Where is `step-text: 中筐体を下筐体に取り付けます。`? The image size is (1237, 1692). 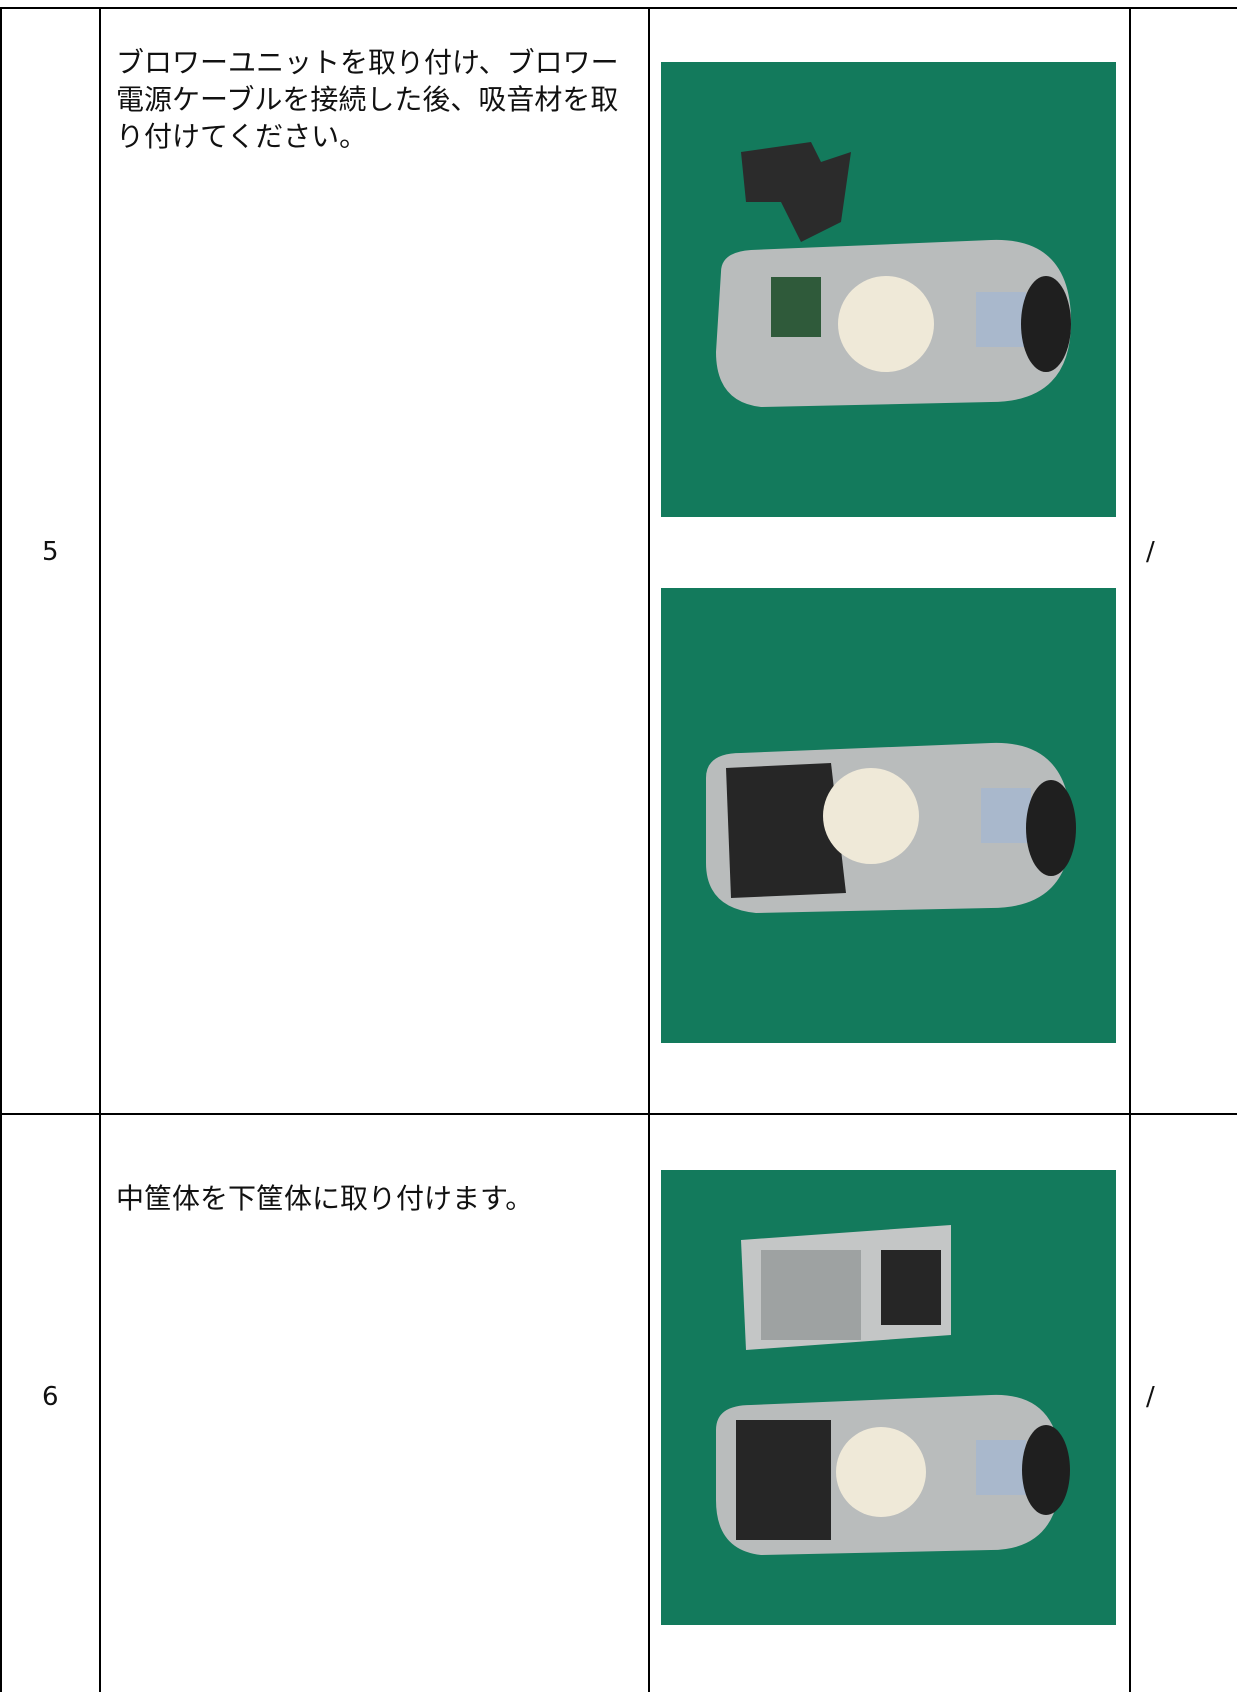
step-text: 中筐体を下筐体に取り付けます。 is located at coordinates (325, 1198).